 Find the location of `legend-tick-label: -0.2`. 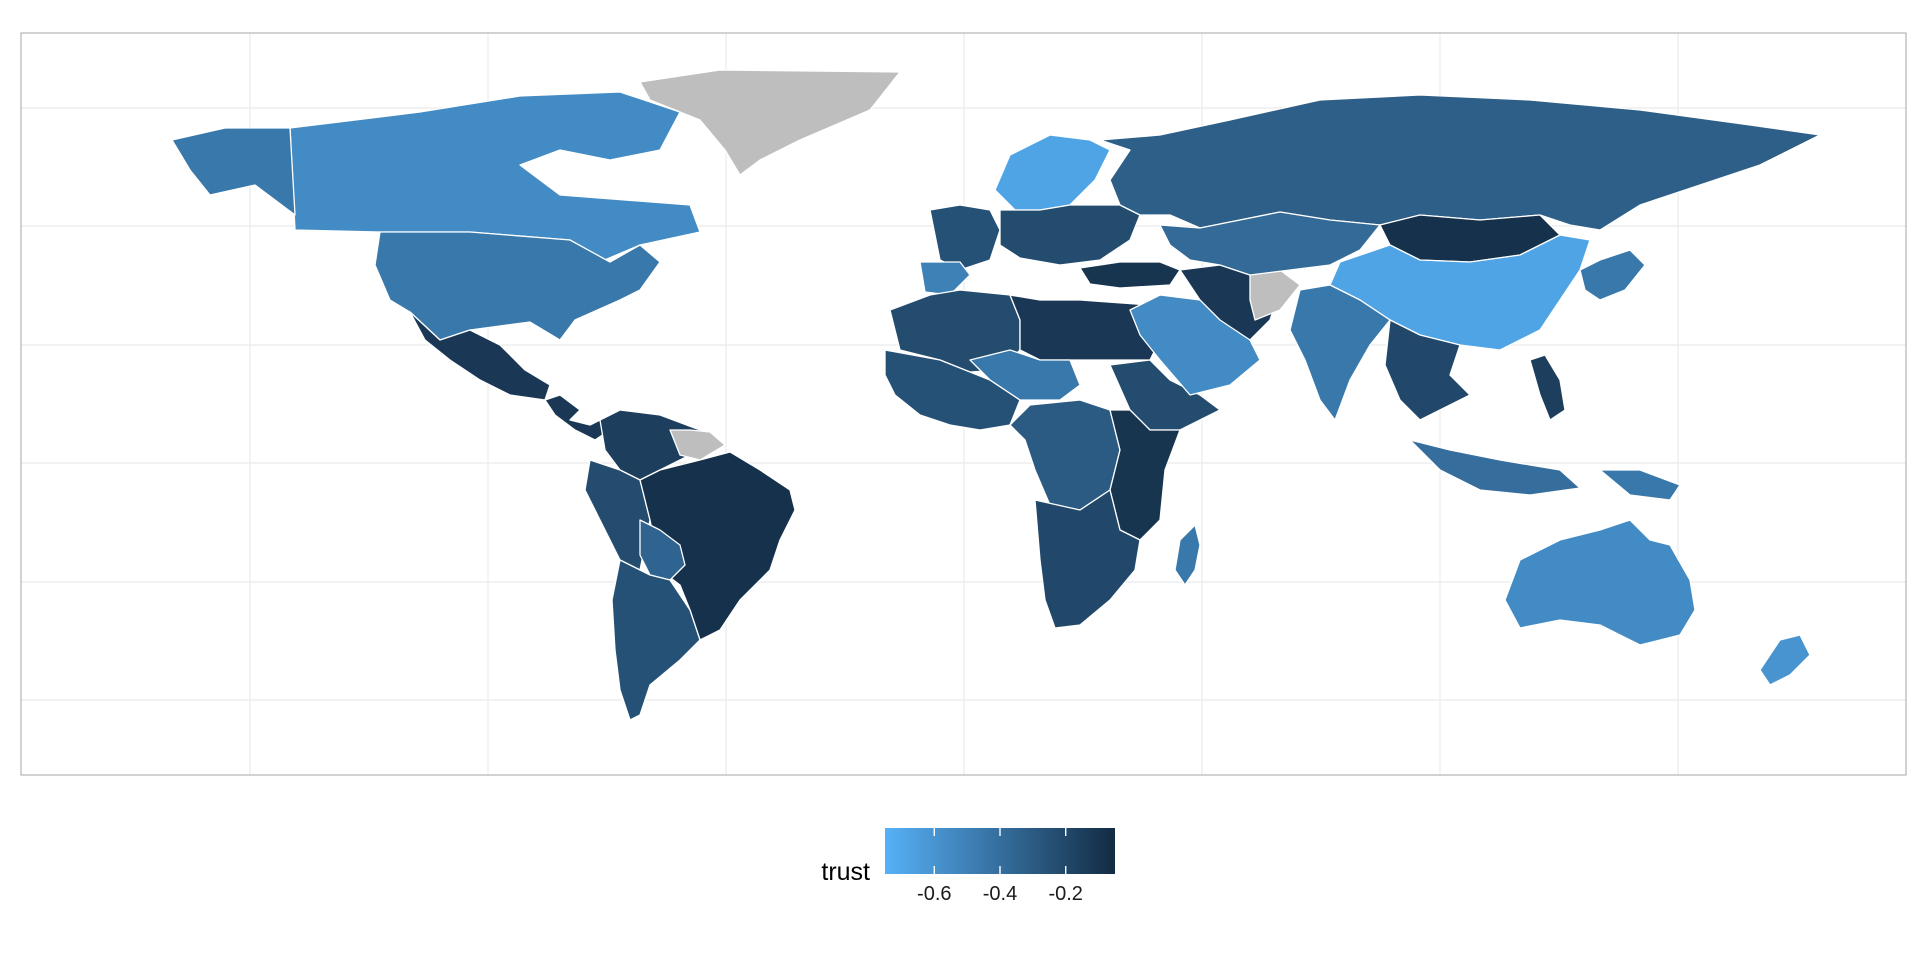

legend-tick-label: -0.2 is located at coordinates (1065, 894).